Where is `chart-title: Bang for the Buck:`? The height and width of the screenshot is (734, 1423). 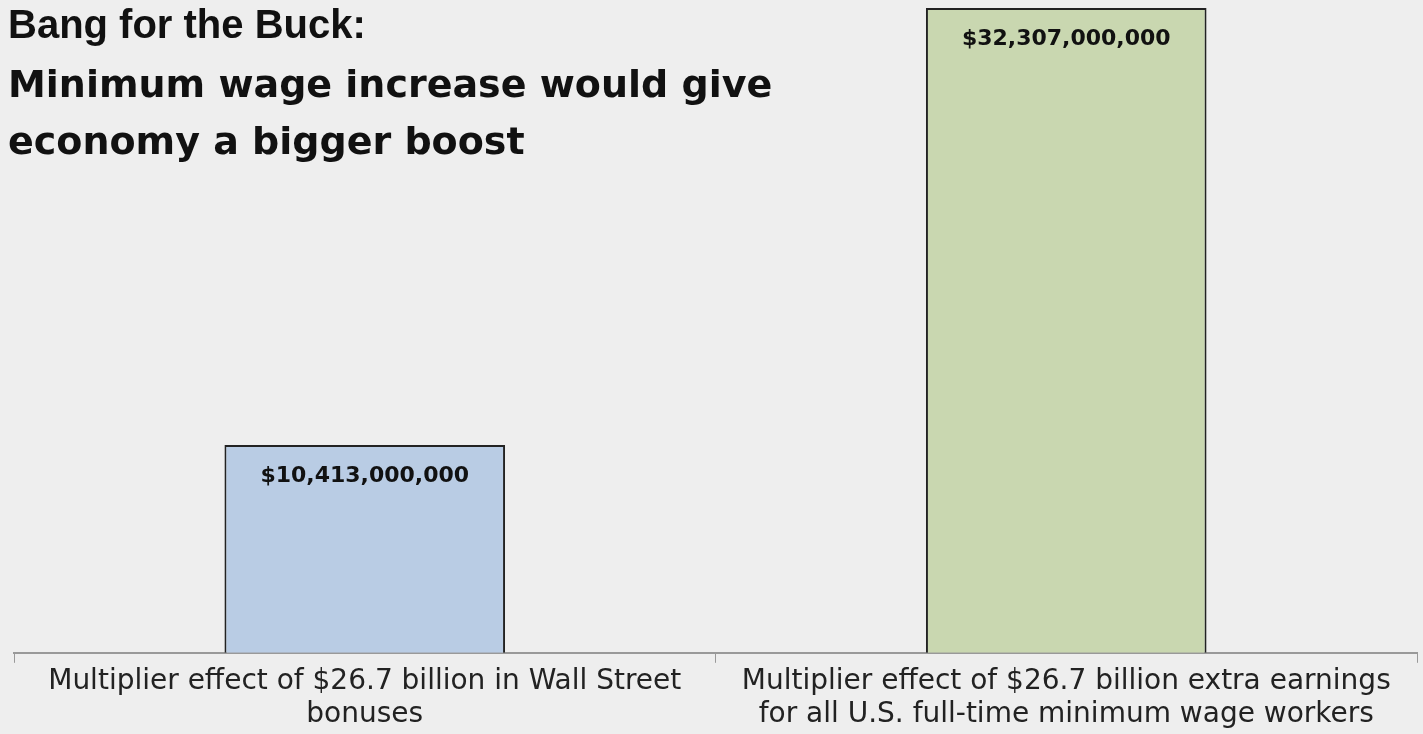 chart-title: Bang for the Buck: is located at coordinates (187, 24).